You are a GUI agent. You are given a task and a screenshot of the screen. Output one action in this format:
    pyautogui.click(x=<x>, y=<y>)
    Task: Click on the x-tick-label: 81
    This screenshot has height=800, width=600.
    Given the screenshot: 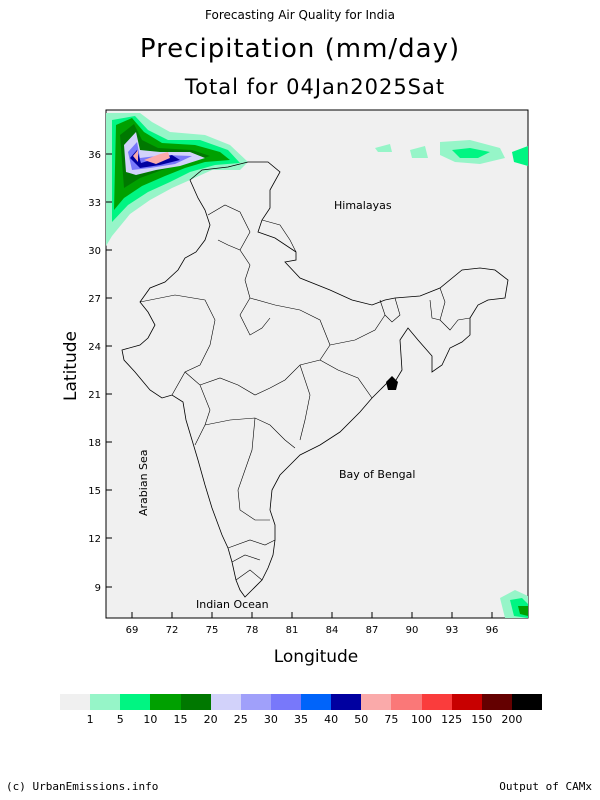 What is the action you would take?
    pyautogui.click(x=292, y=630)
    